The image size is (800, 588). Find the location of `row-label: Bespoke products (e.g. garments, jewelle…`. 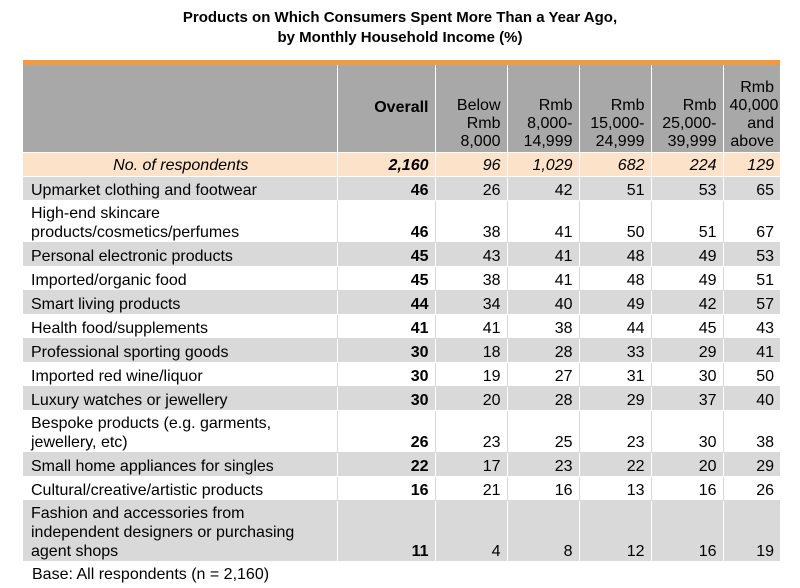

row-label: Bespoke products (e.g. garments, jewelle… is located at coordinates (180, 431).